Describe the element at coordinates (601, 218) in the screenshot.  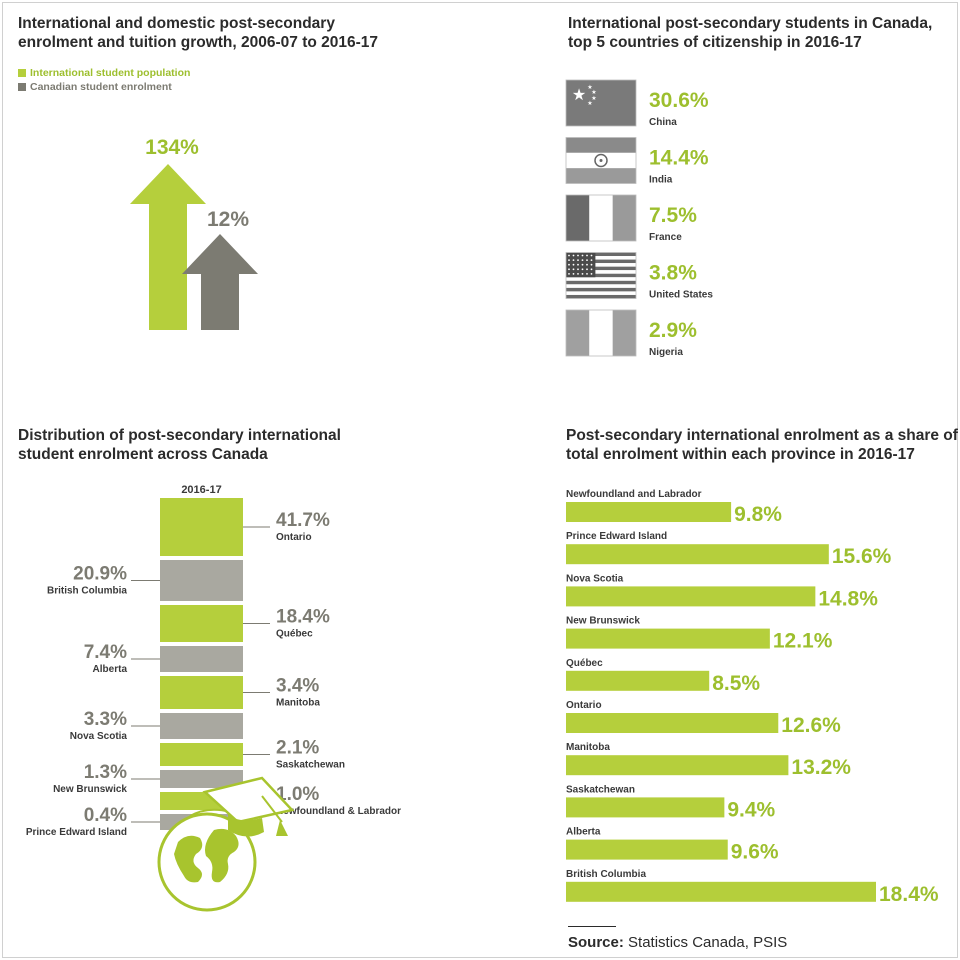
I see `france-flag-border` at that location.